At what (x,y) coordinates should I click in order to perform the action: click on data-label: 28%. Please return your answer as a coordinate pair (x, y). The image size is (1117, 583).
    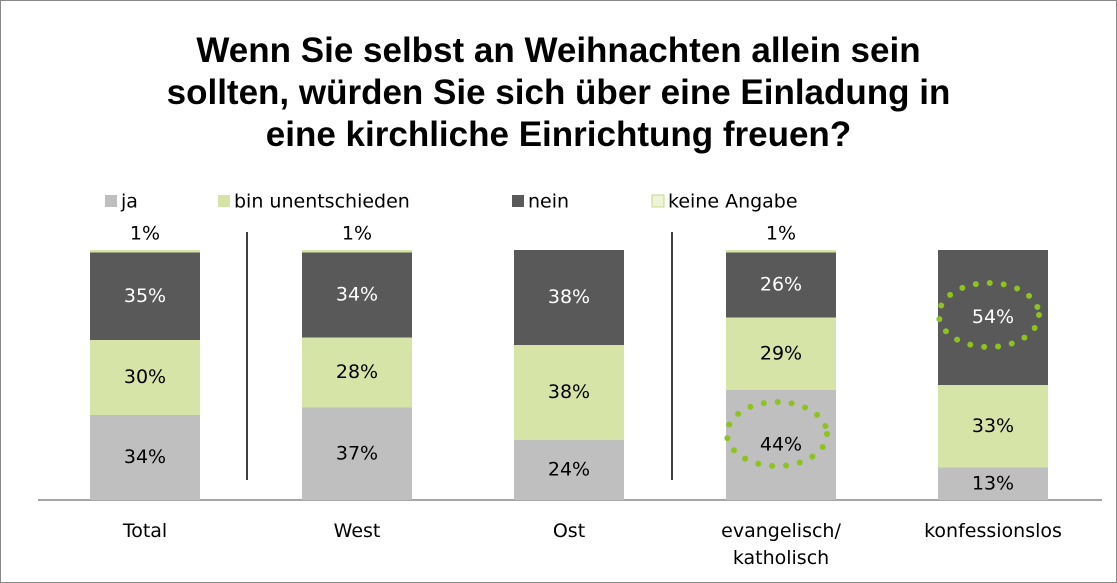
    Looking at the image, I should click on (357, 372).